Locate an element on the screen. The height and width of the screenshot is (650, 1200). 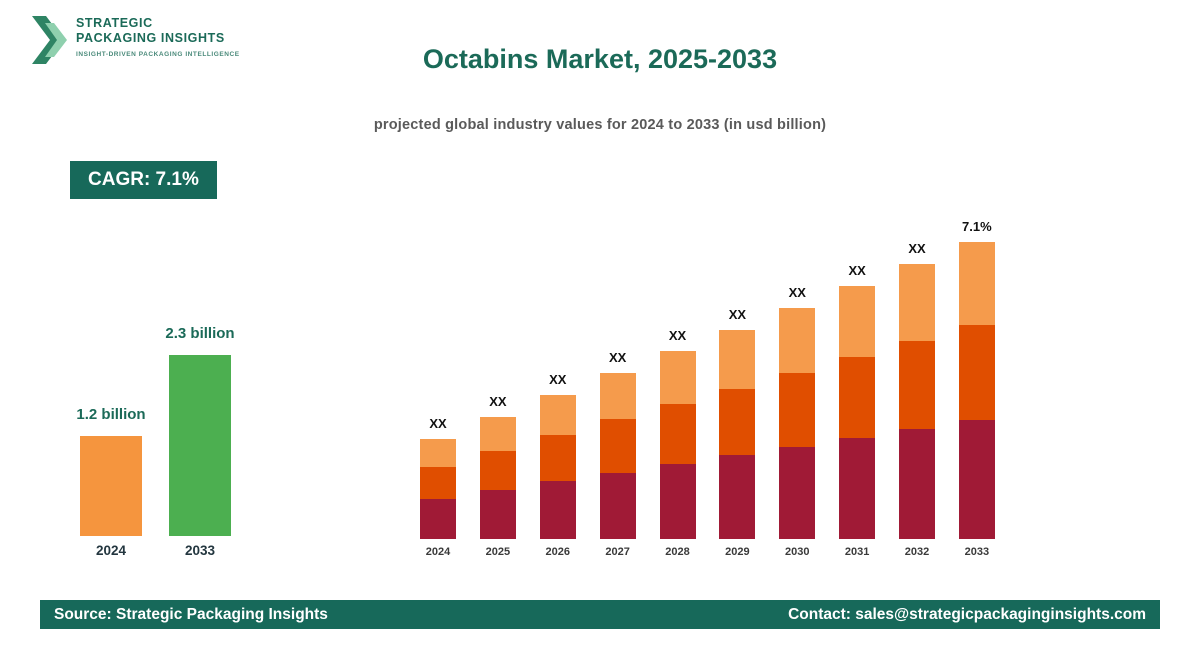
bar-year-label: 2032 is located at coordinates (917, 552).